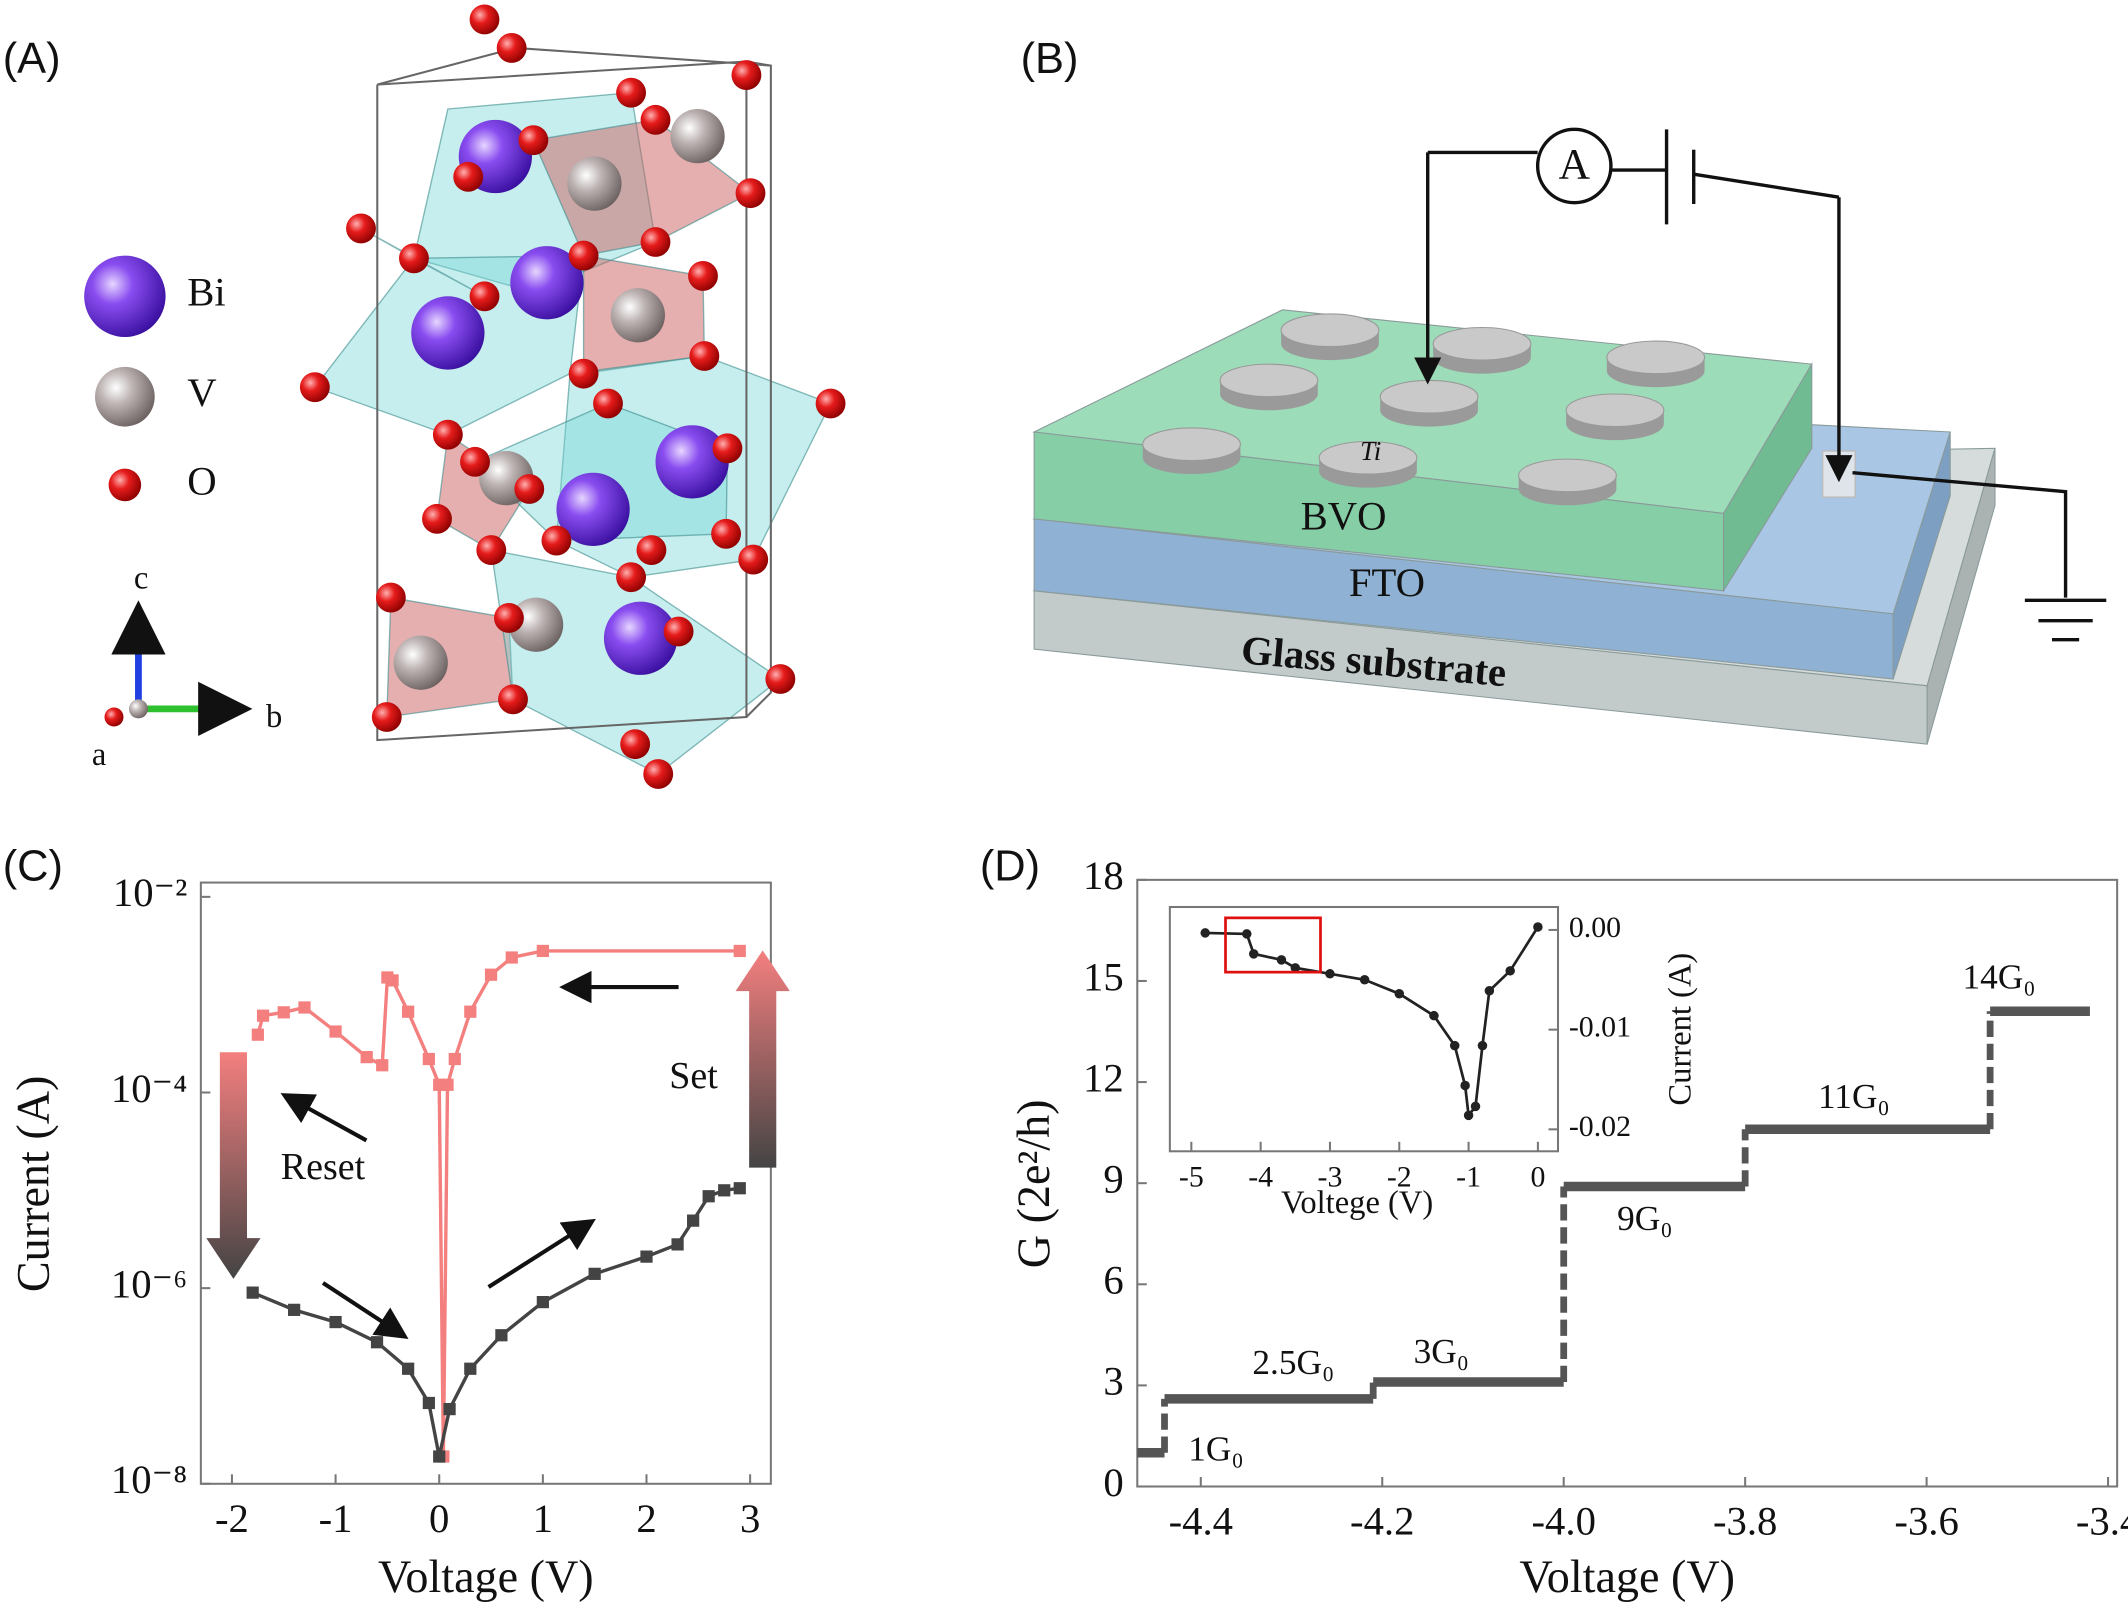 The image size is (2128, 1624). I want to click on polyhedron, so click(601, 472).